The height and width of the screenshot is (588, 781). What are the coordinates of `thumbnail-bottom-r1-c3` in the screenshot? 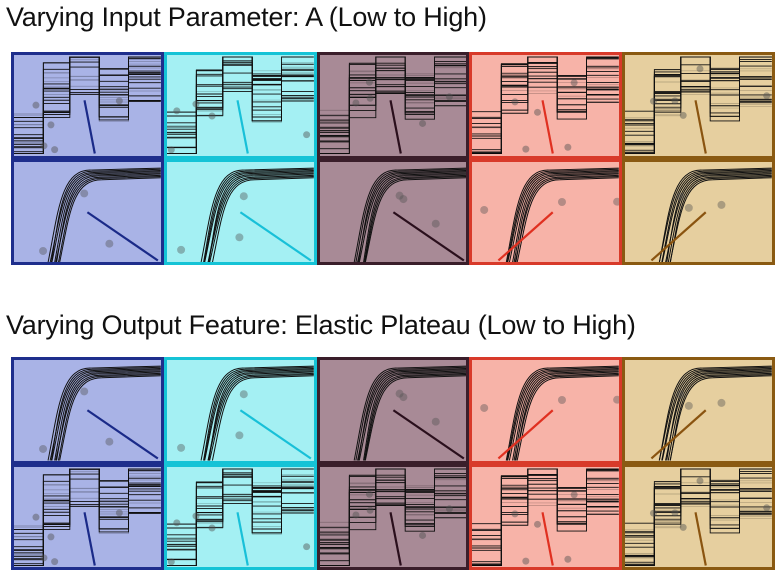 It's located at (393, 410).